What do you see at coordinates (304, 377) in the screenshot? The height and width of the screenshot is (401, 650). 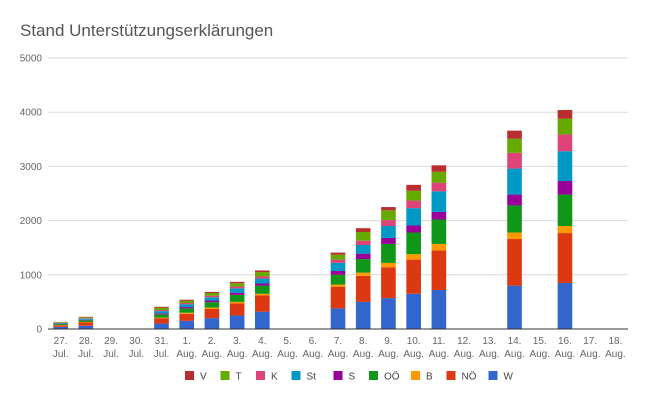 I see `legend-item-St: St` at bounding box center [304, 377].